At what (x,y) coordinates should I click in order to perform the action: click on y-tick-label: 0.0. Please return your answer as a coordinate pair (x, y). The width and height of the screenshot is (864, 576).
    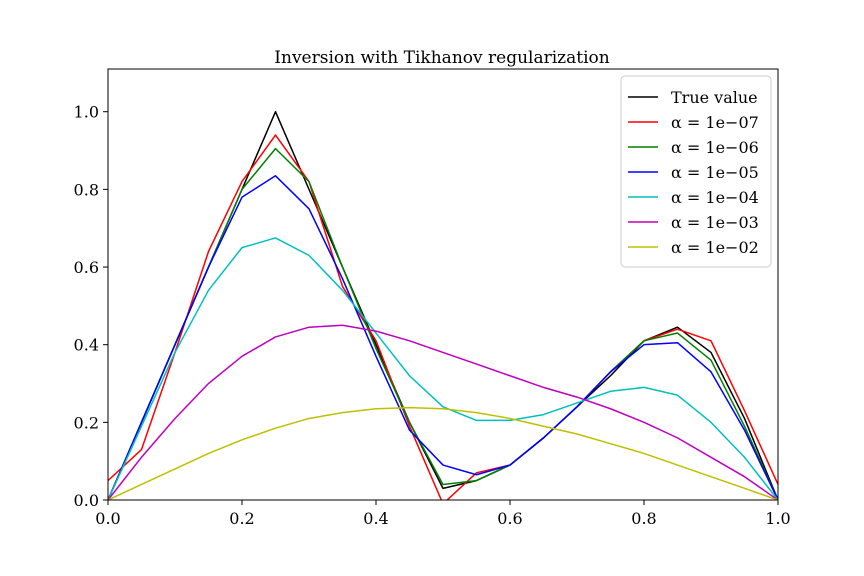
    Looking at the image, I should click on (86, 500).